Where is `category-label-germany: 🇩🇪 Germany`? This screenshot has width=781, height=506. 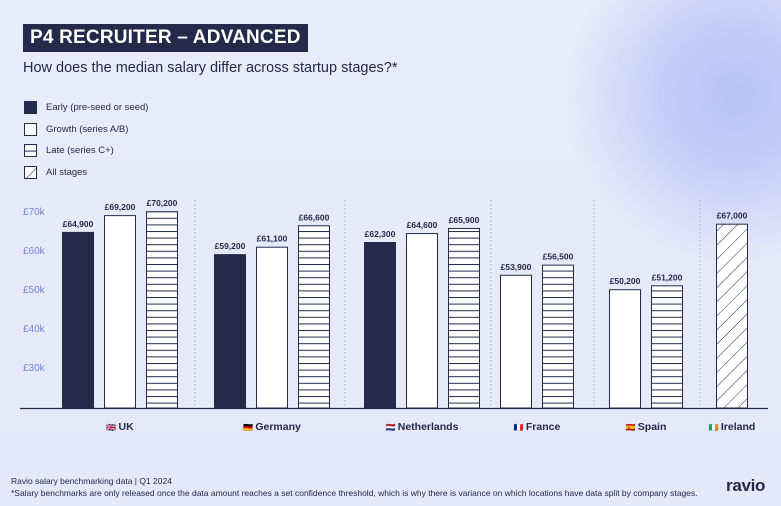 category-label-germany: 🇩🇪 Germany is located at coordinates (272, 427).